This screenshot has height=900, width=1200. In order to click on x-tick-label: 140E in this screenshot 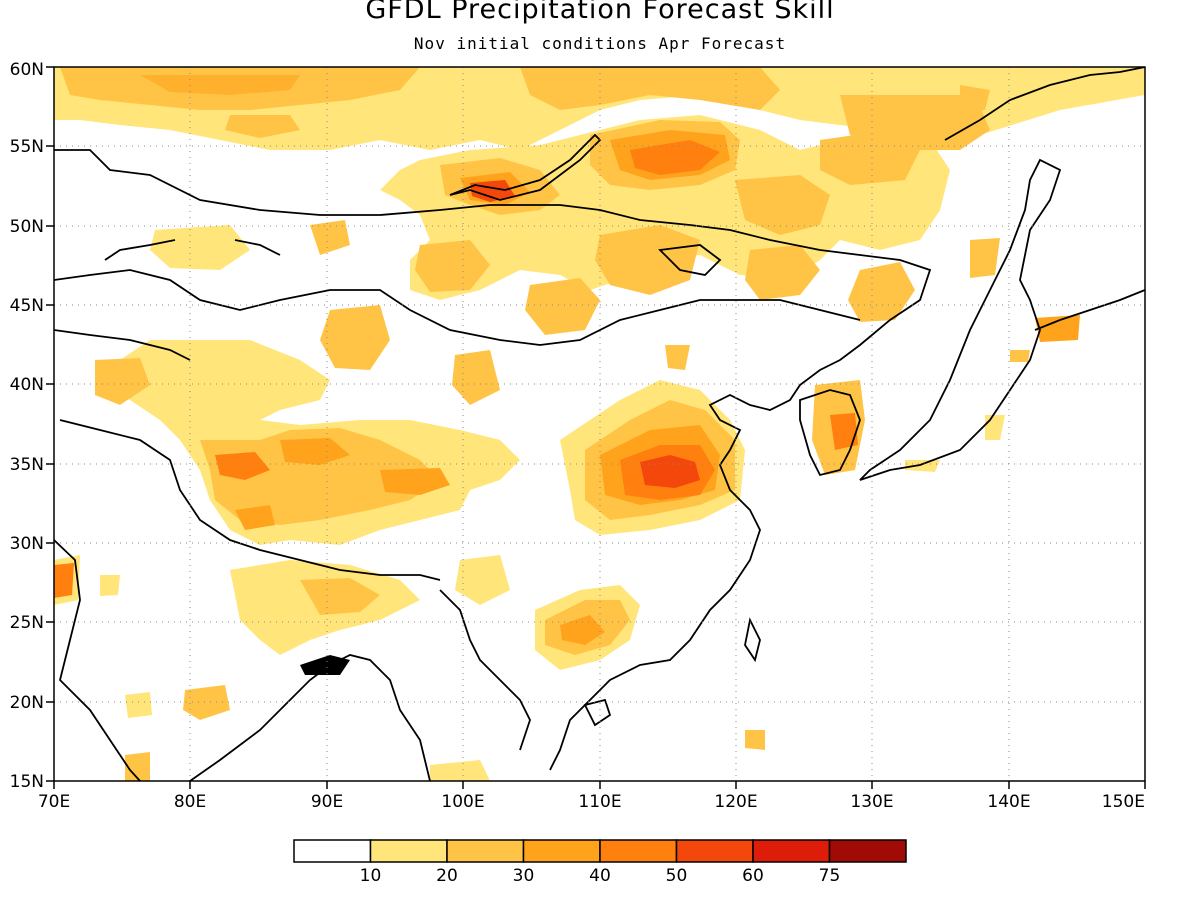, I will do `click(1008, 802)`.